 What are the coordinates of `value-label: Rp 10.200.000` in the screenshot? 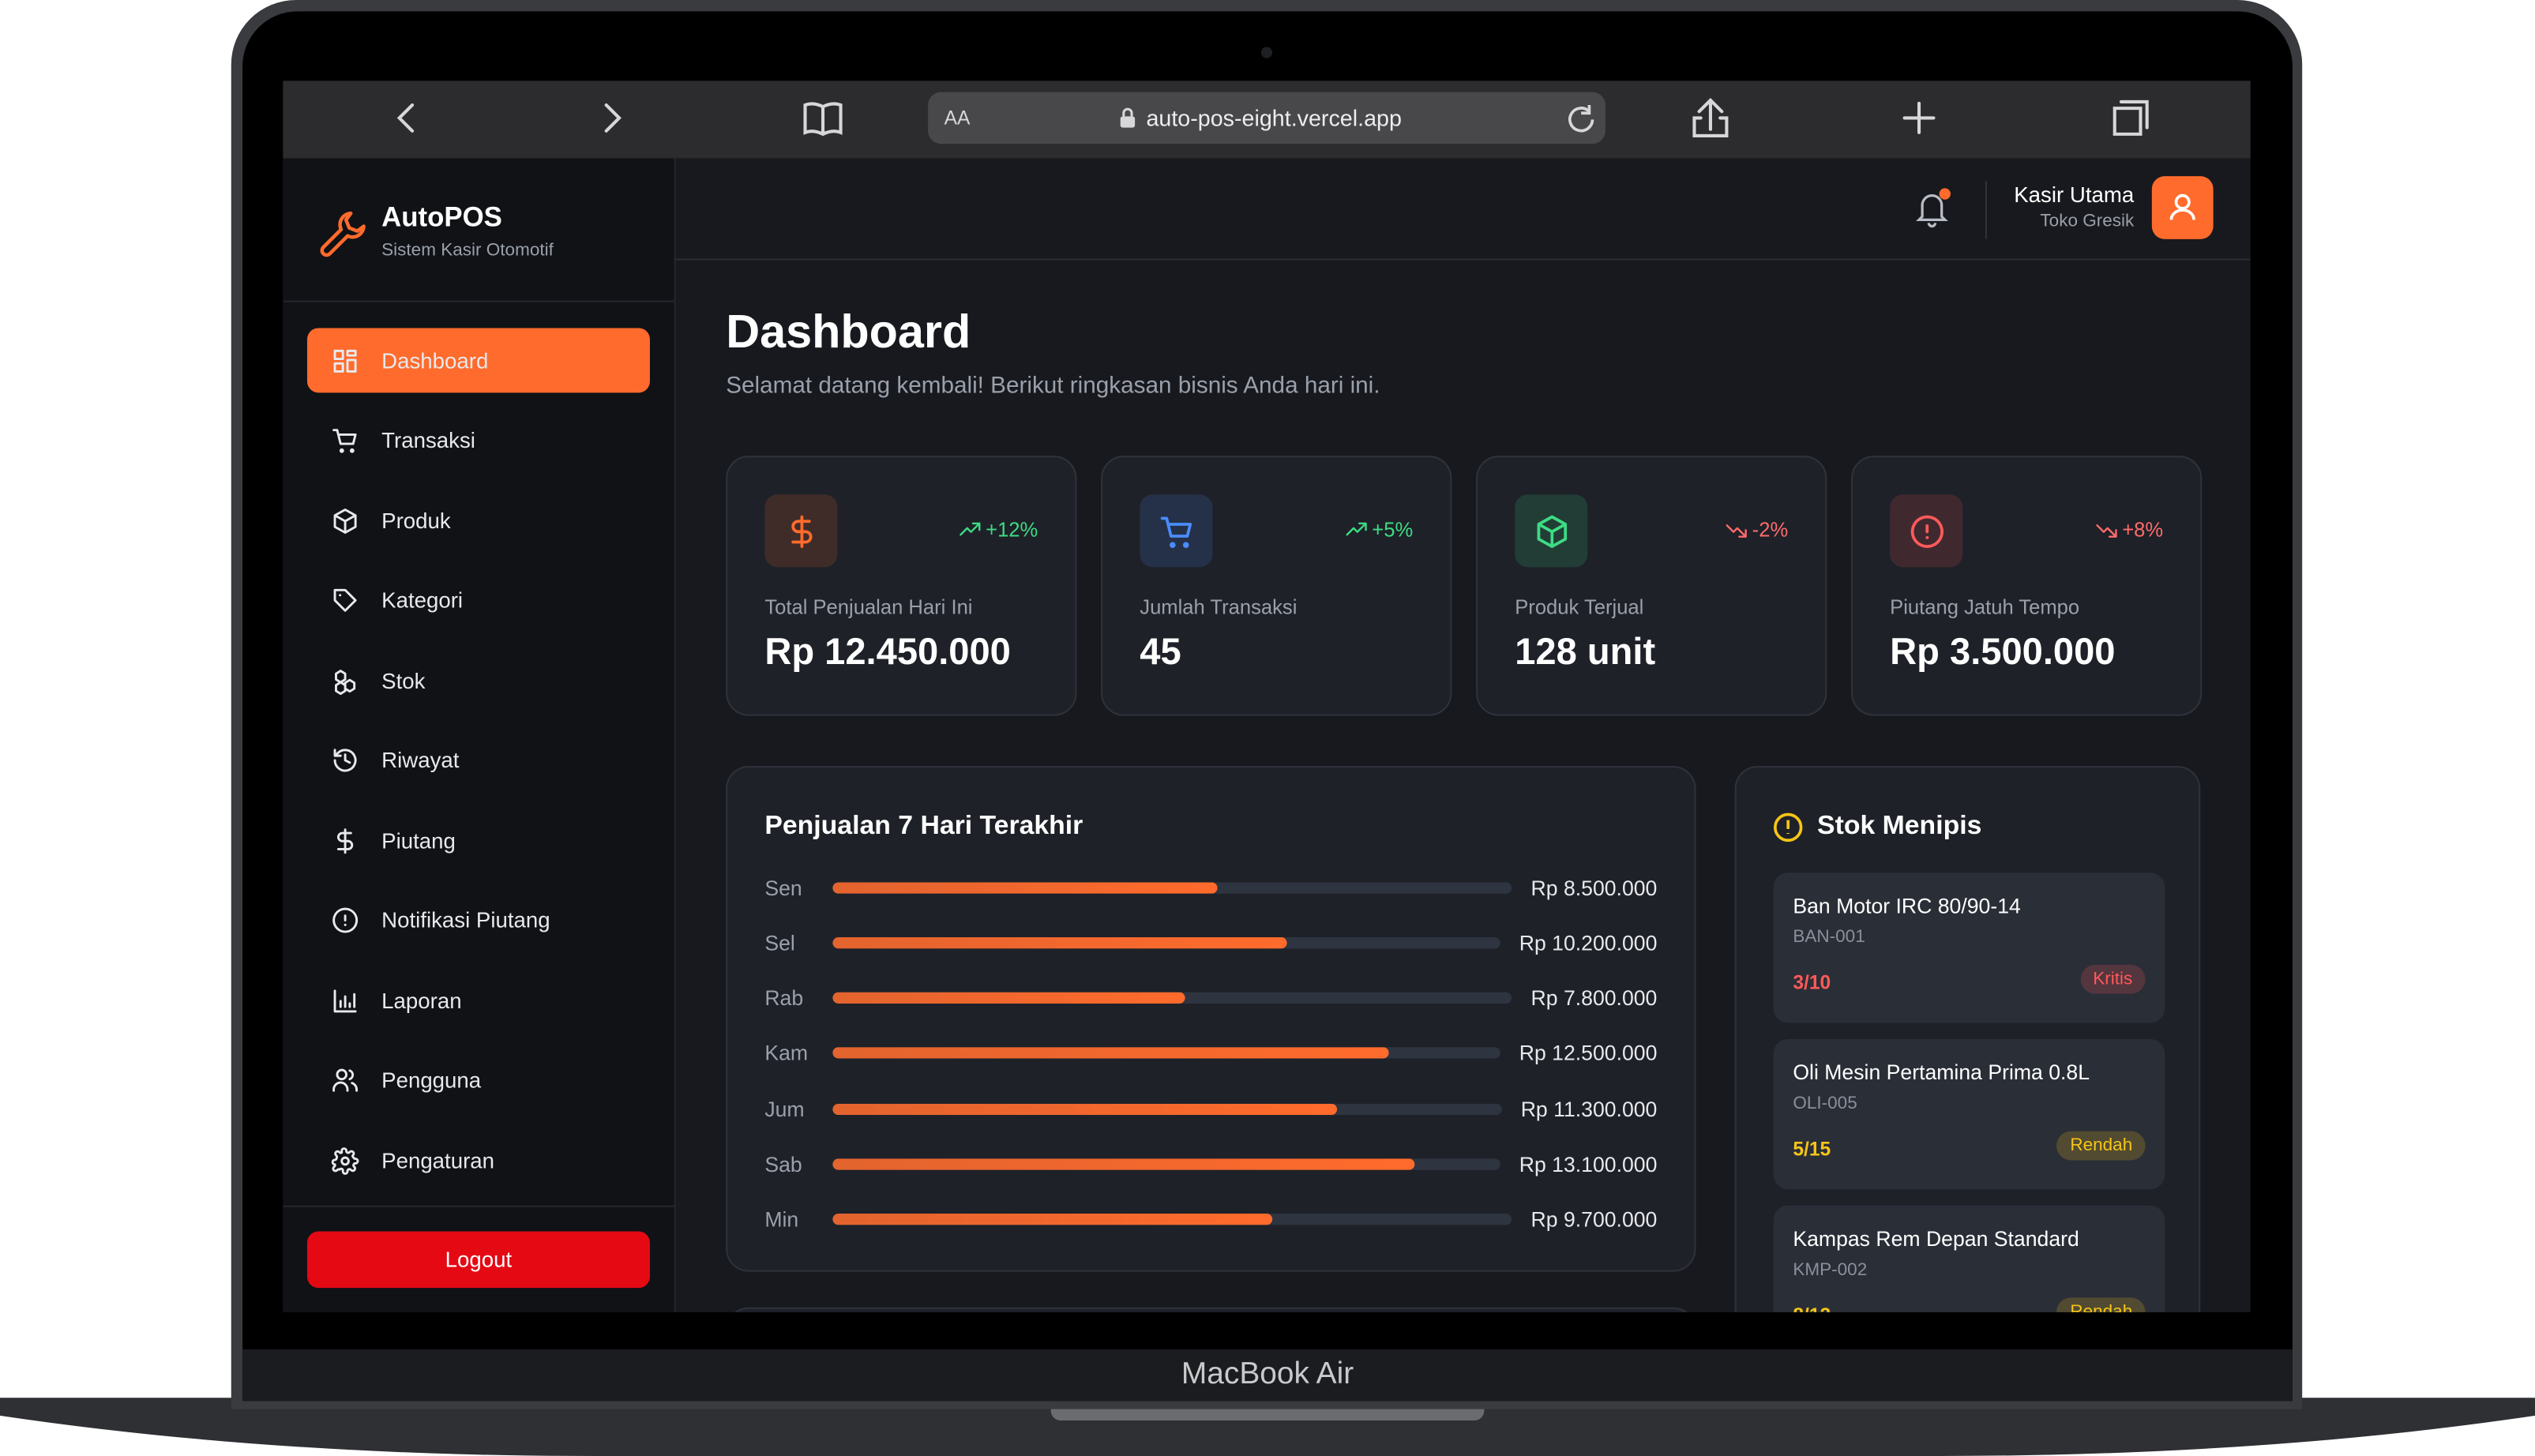 It's located at (1588, 942).